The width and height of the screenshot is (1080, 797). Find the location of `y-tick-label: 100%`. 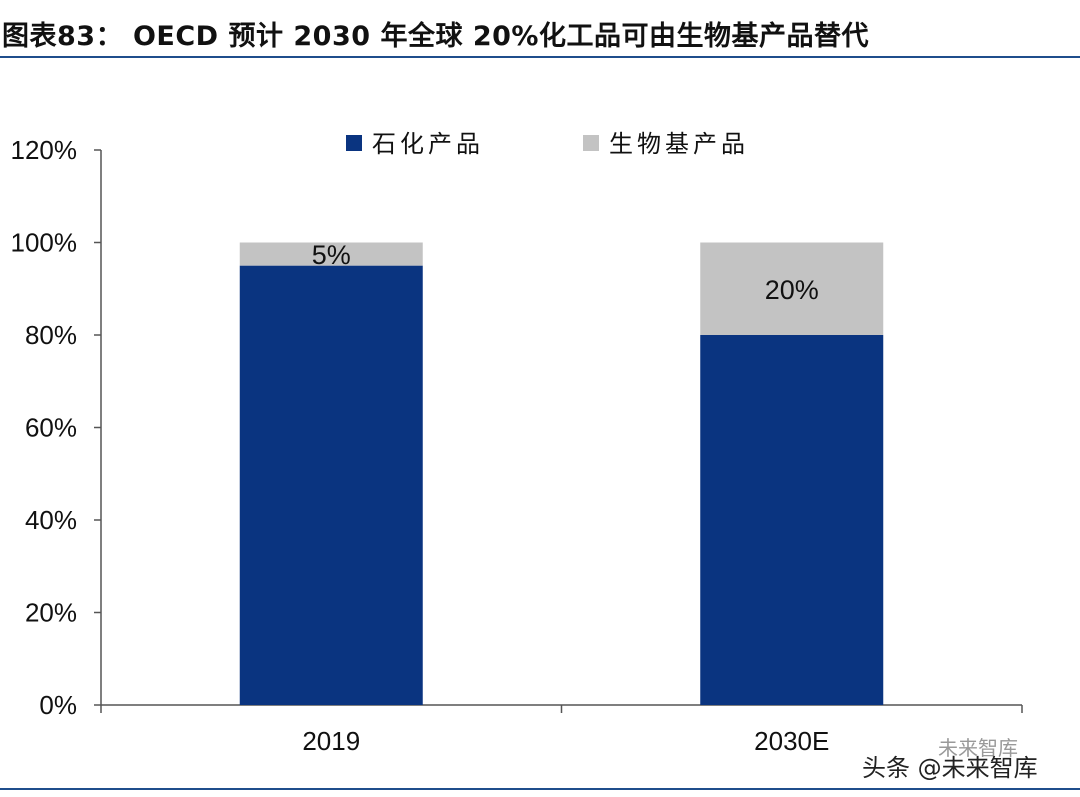

y-tick-label: 100% is located at coordinates (44, 243).